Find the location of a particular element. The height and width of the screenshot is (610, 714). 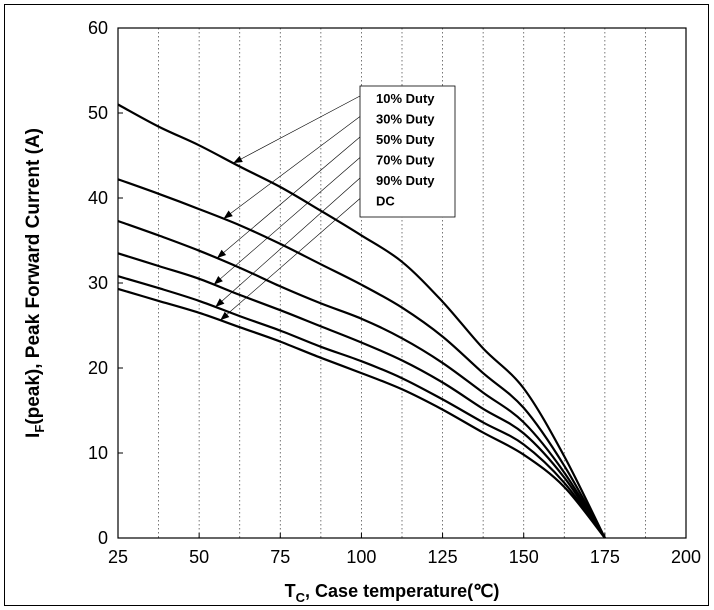

y-tick-label: 50 is located at coordinates (98, 113).